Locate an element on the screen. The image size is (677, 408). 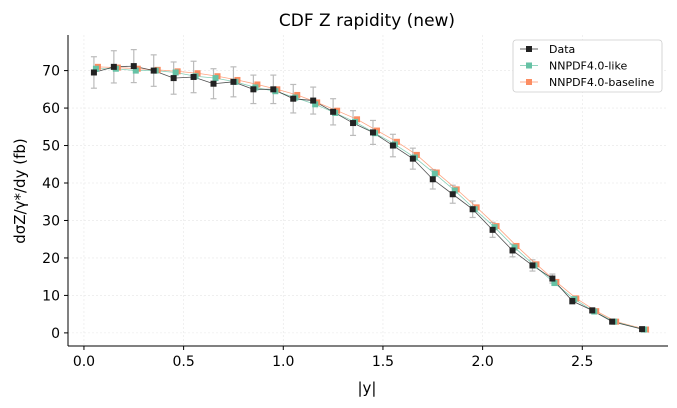
legend-box is located at coordinates (587, 66).